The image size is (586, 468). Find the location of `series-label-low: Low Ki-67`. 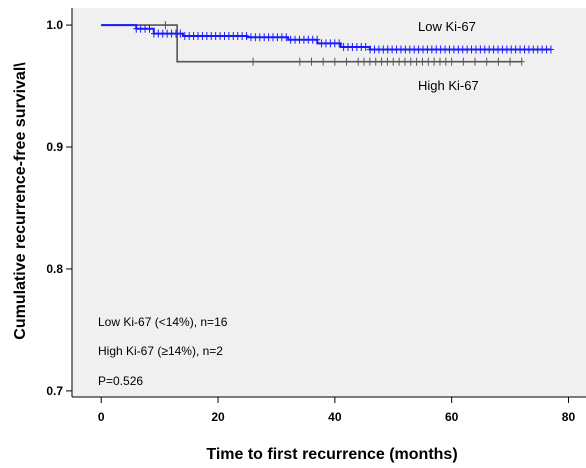

series-label-low: Low Ki-67 is located at coordinates (447, 26).